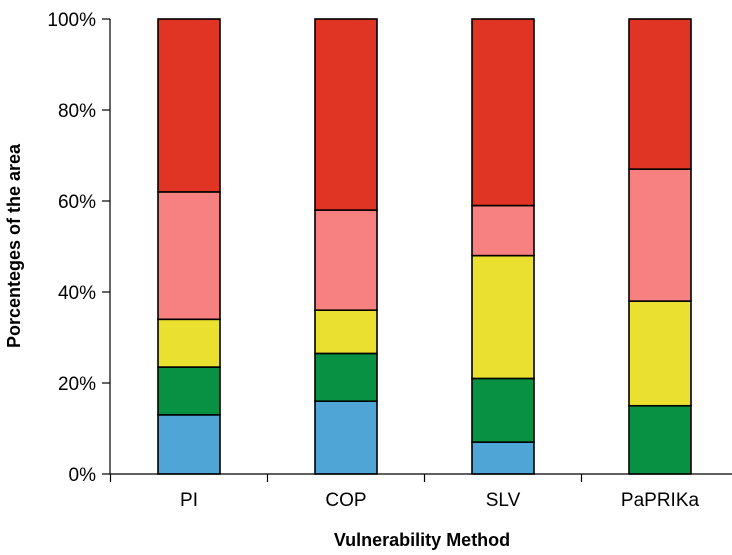 The image size is (732, 555). What do you see at coordinates (77, 202) in the screenshot?
I see `y-tick-label: 60%` at bounding box center [77, 202].